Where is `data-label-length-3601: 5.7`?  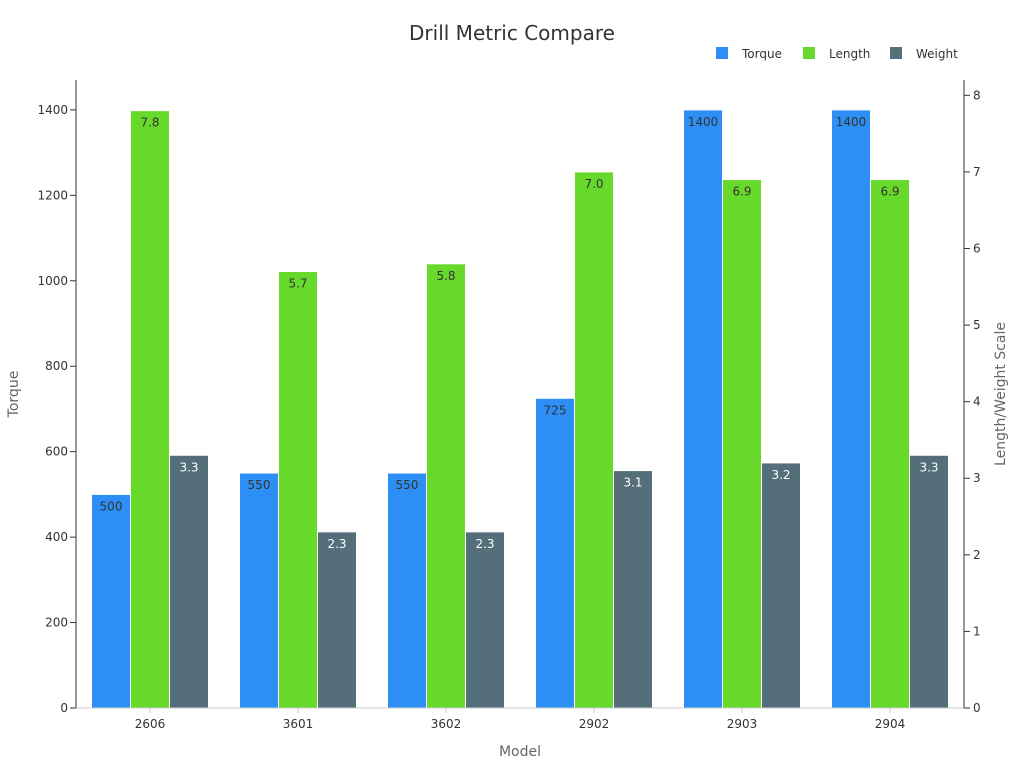 data-label-length-3601: 5.7 is located at coordinates (297, 283).